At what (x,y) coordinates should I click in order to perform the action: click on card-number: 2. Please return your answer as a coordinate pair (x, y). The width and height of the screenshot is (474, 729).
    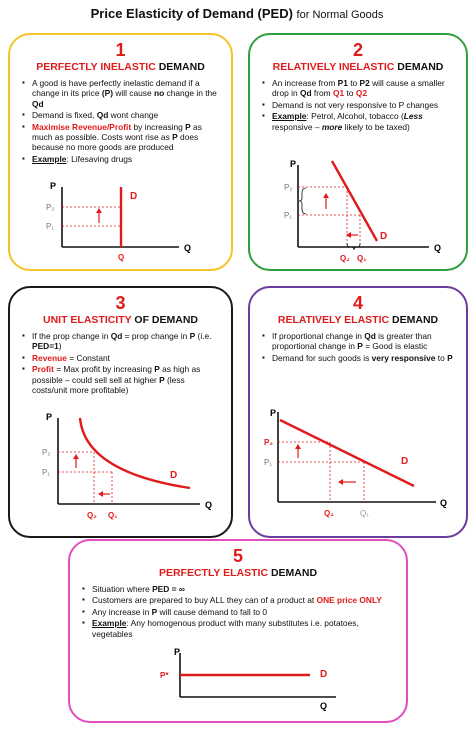
    Looking at the image, I should click on (357, 50).